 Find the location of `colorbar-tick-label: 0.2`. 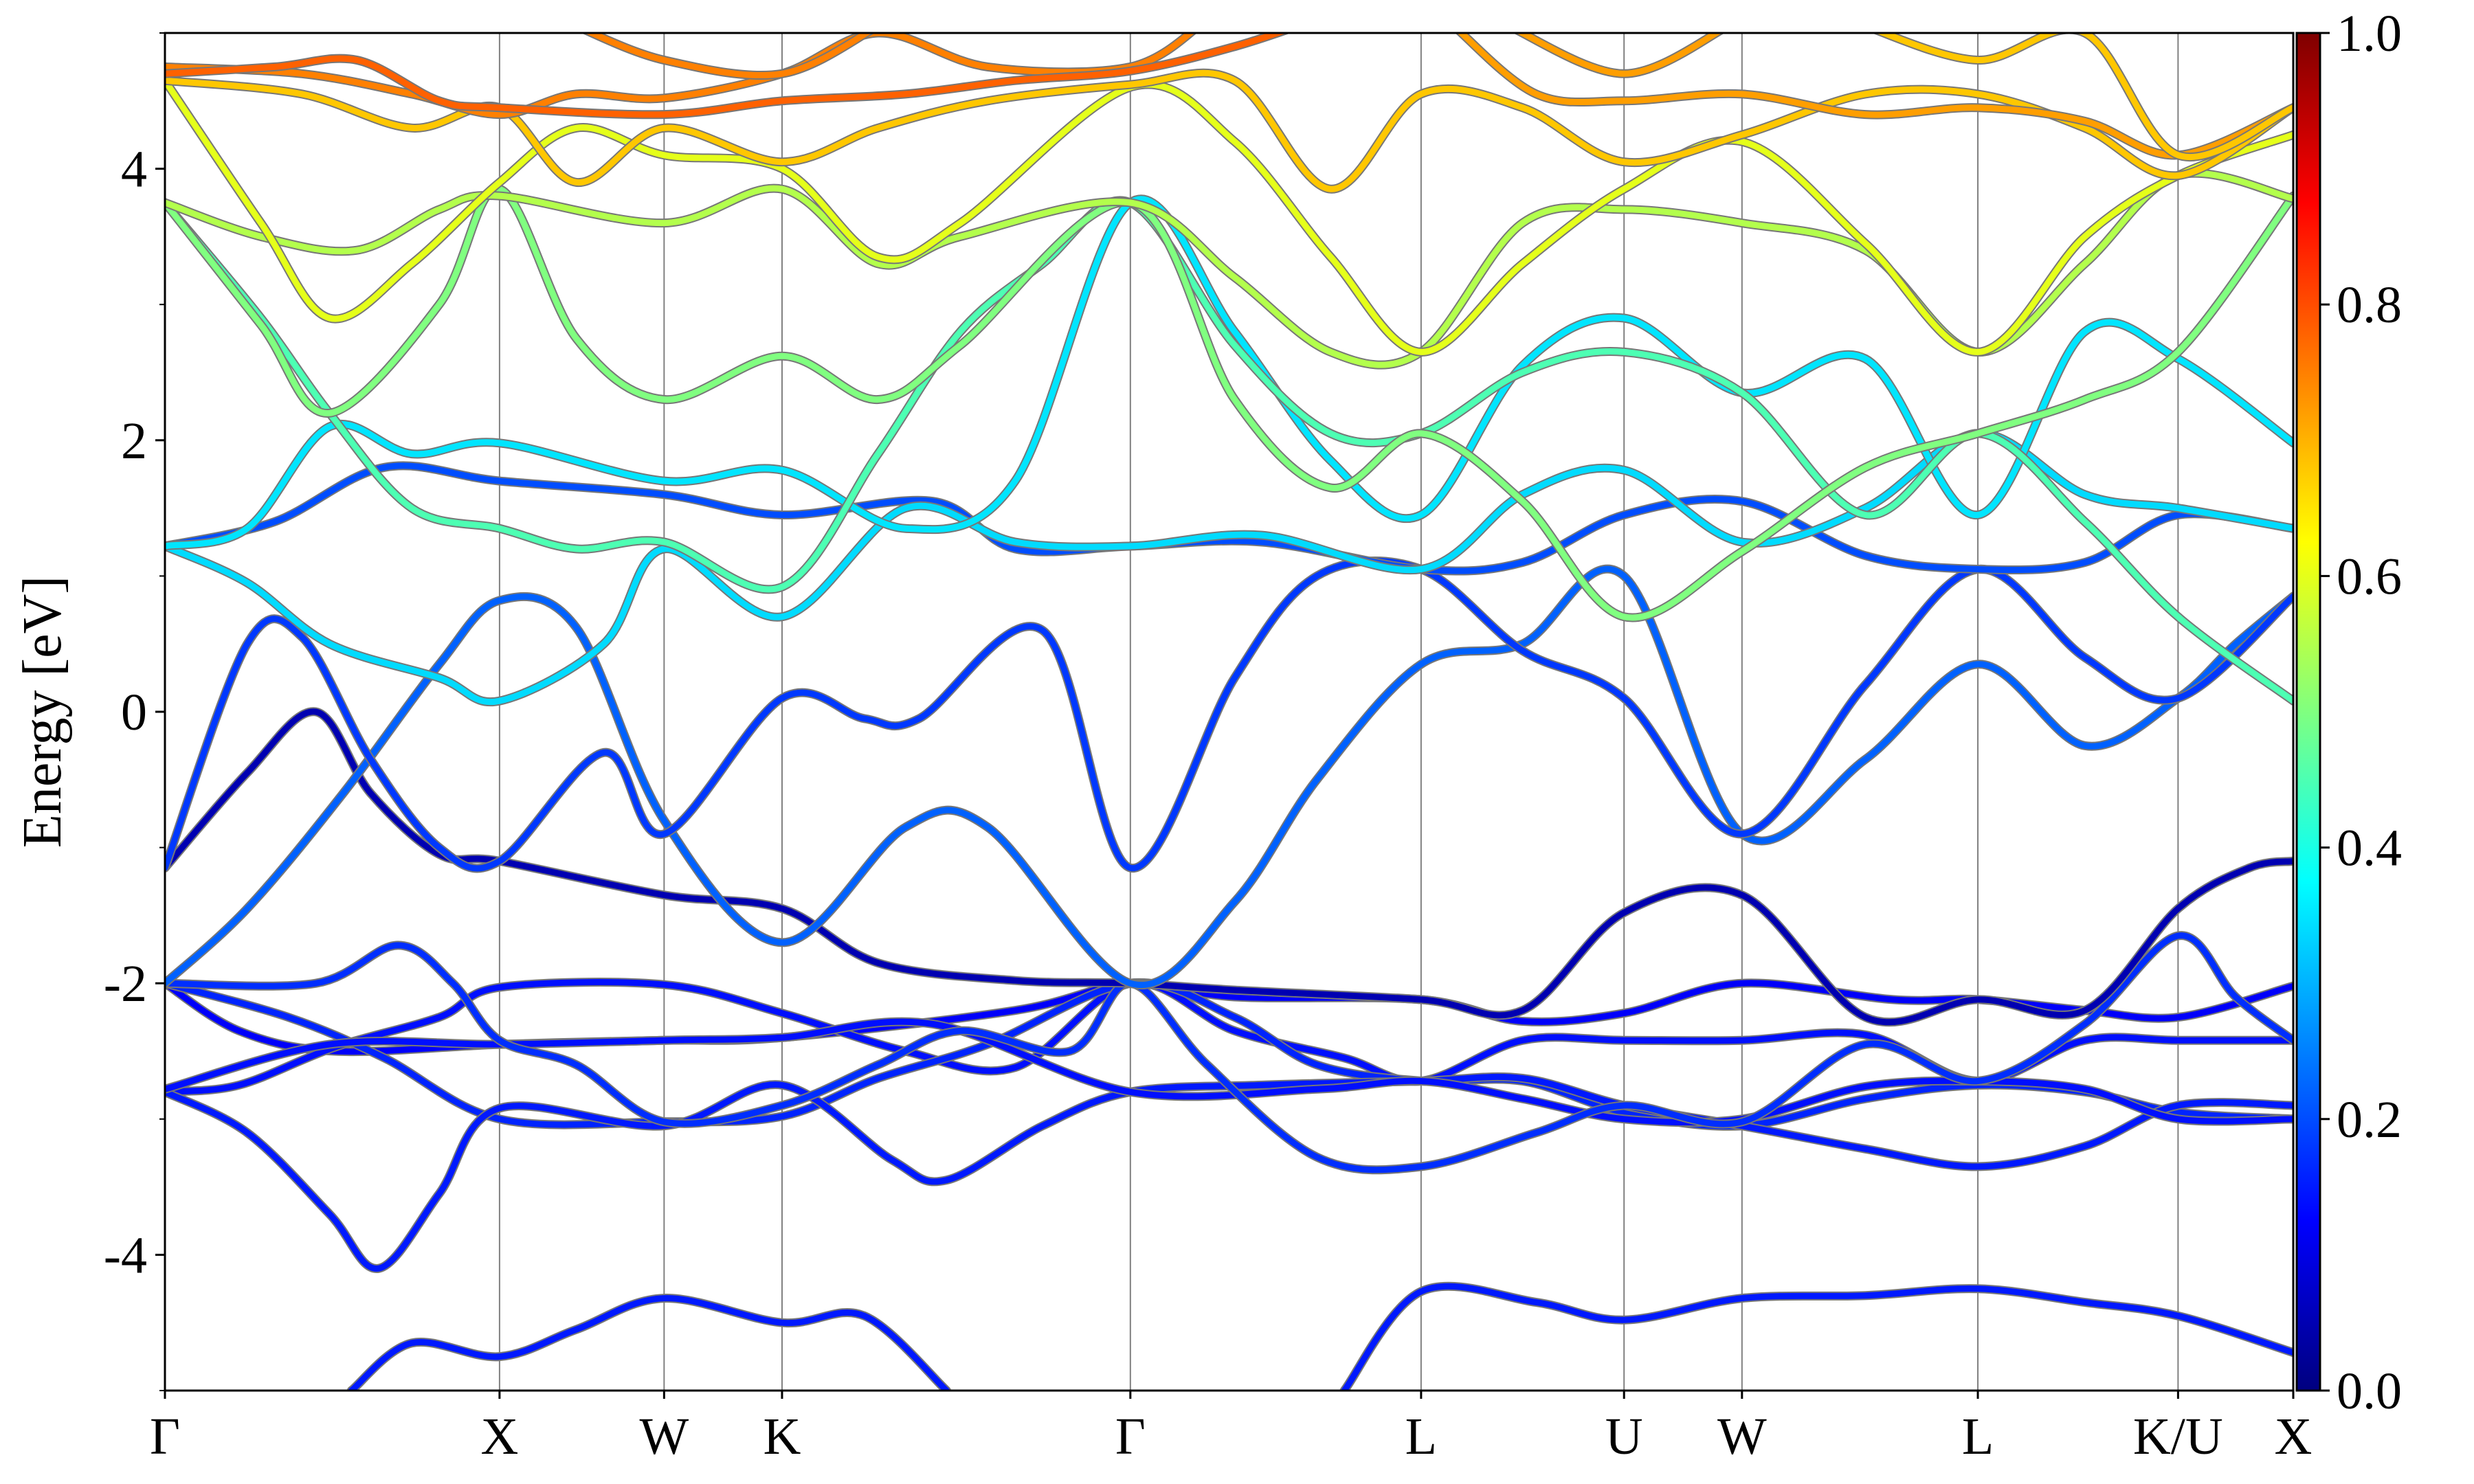

colorbar-tick-label: 0.2 is located at coordinates (2369, 1120).